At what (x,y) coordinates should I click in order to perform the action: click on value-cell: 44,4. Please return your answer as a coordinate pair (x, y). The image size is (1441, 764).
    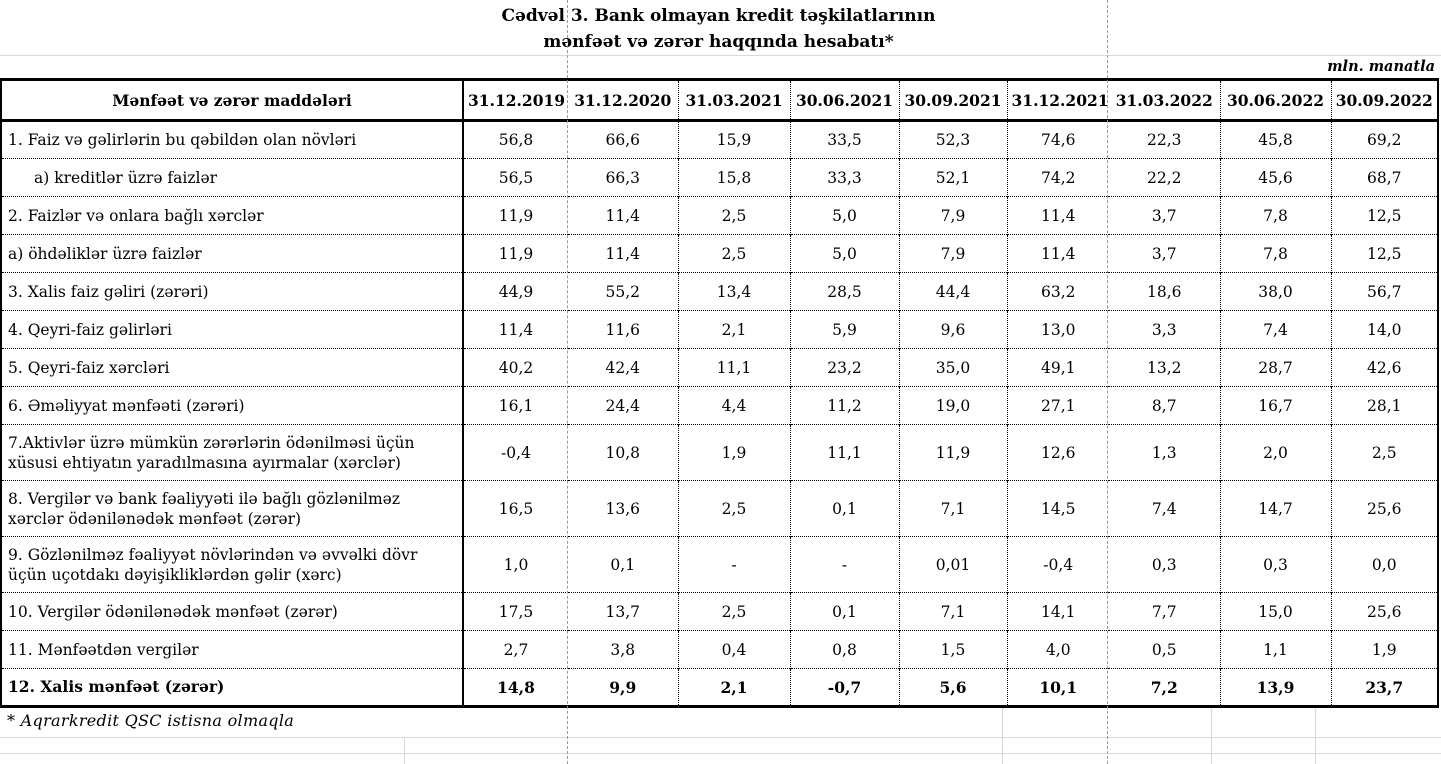
    Looking at the image, I should click on (952, 291).